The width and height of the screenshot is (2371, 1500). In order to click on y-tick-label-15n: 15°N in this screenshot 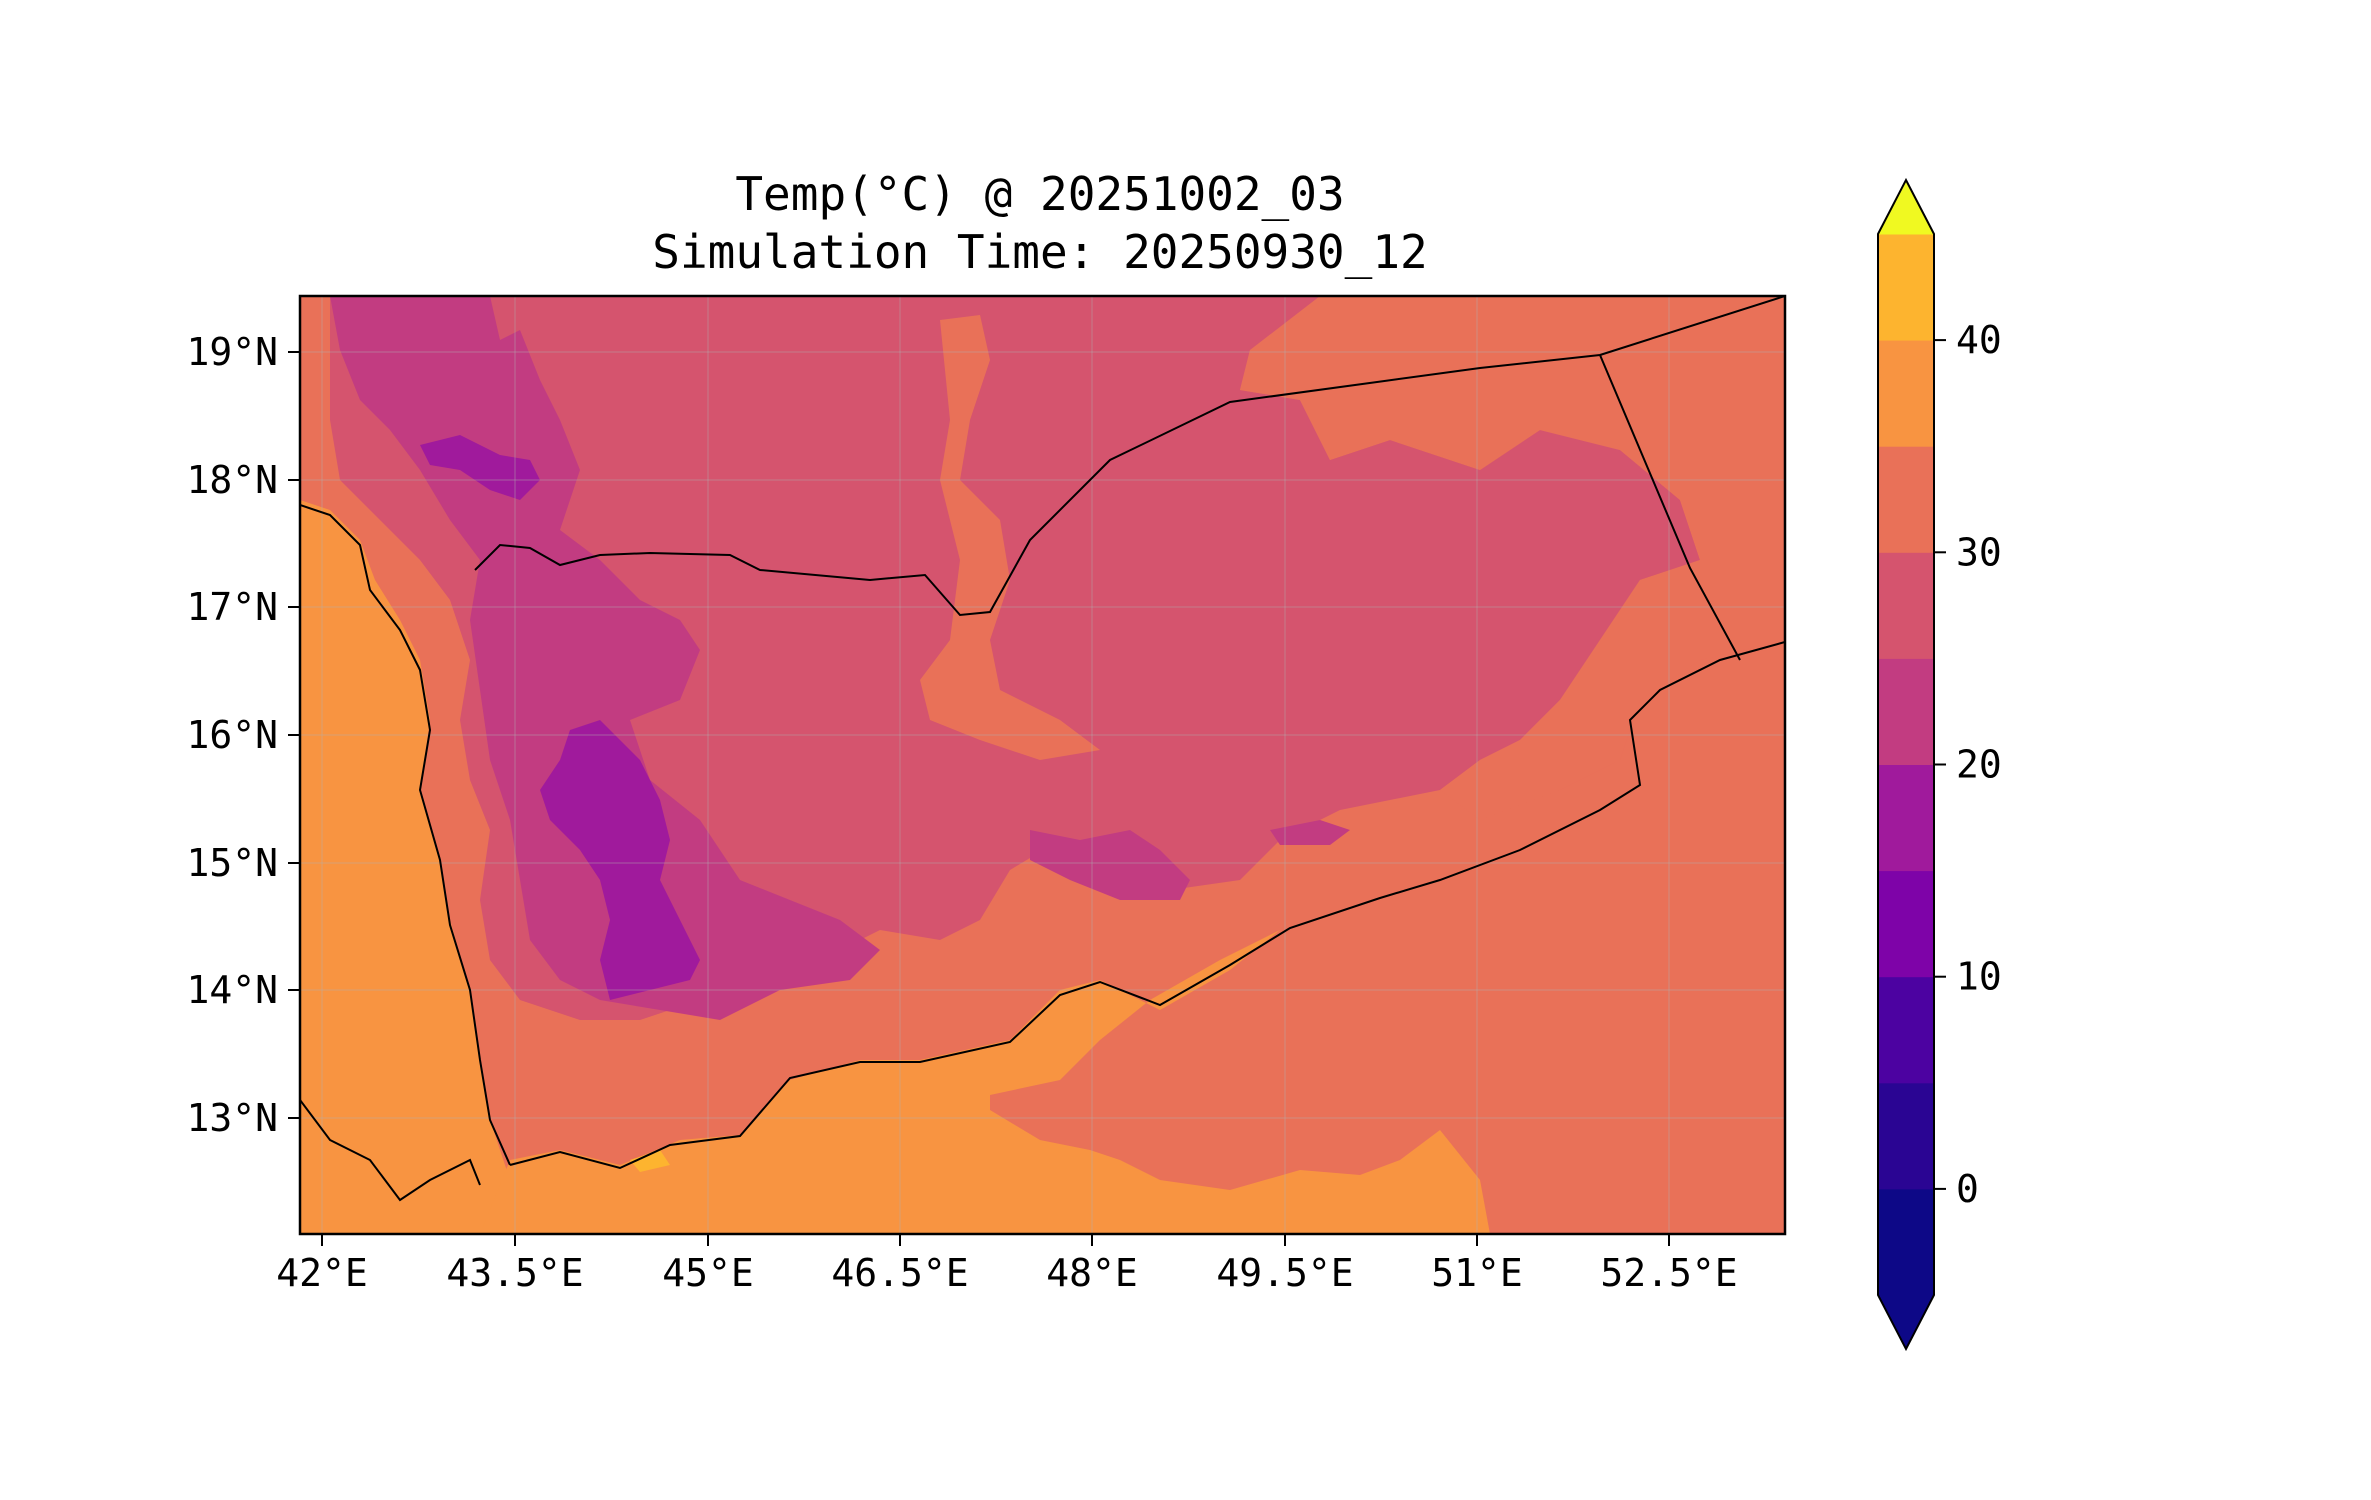, I will do `click(232, 863)`.